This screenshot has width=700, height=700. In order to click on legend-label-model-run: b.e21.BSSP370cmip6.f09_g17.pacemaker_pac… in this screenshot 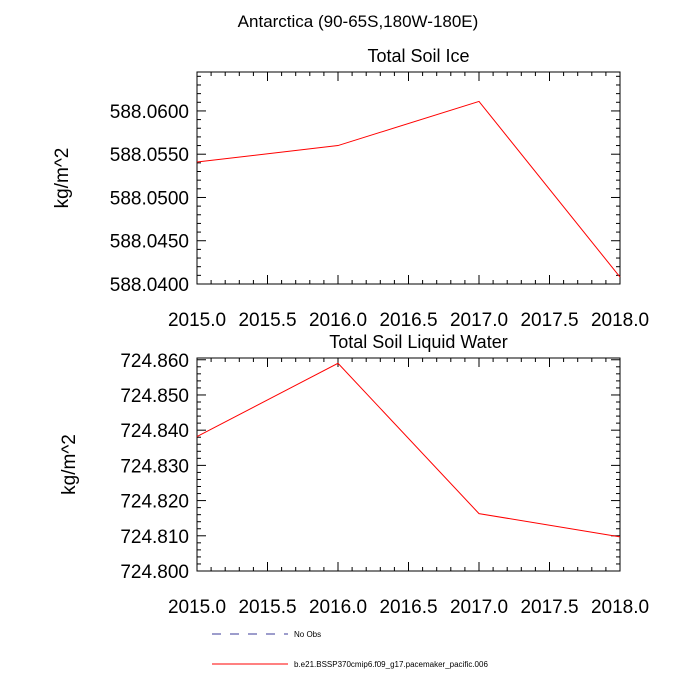, I will do `click(391, 664)`.